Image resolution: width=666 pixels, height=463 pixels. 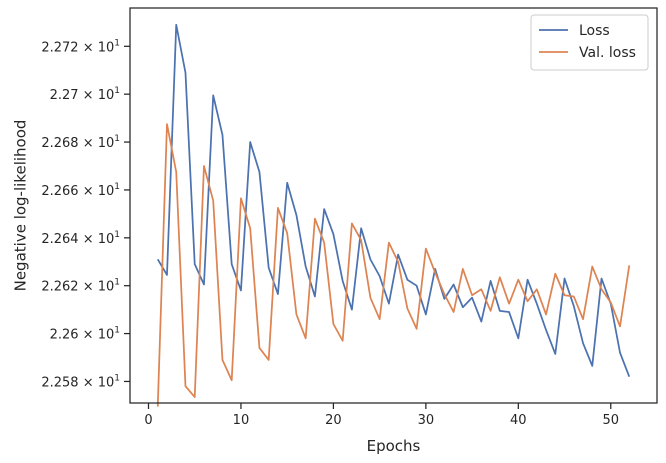 What do you see at coordinates (85, 334) in the screenshot?
I see `y-tick-label: 2.26 × 10¹` at bounding box center [85, 334].